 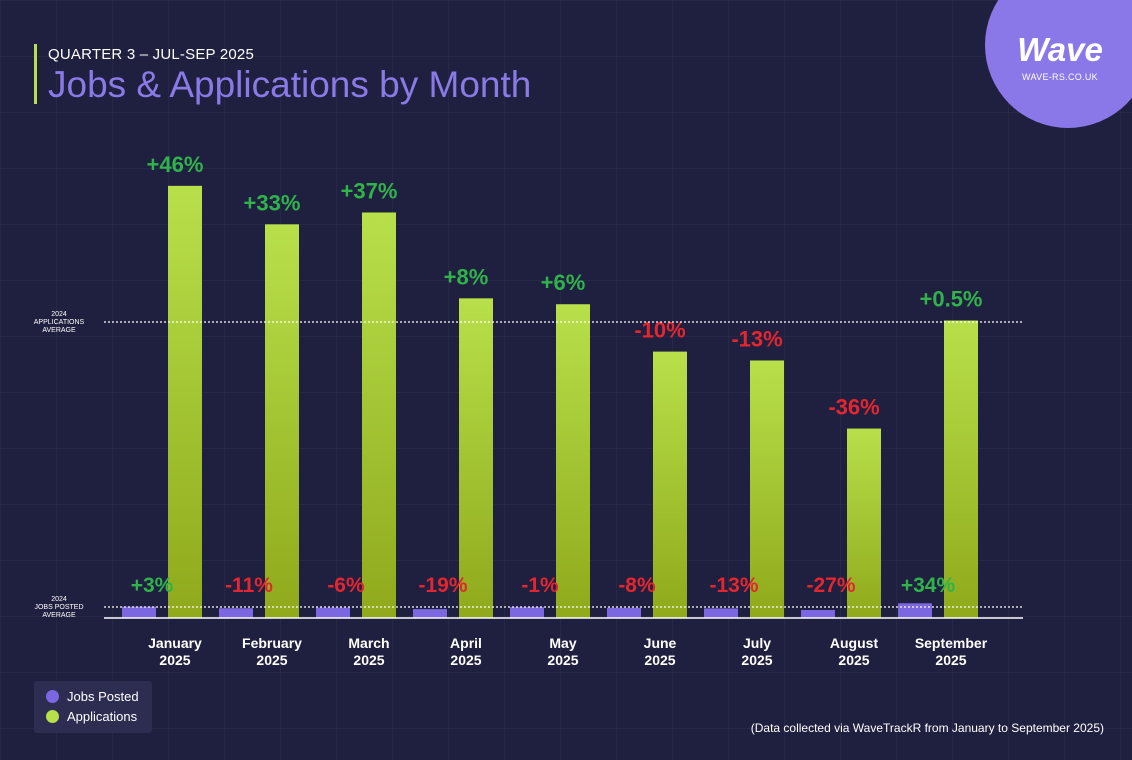 What do you see at coordinates (1060, 49) in the screenshot?
I see `logo-wordmark: Wave` at bounding box center [1060, 49].